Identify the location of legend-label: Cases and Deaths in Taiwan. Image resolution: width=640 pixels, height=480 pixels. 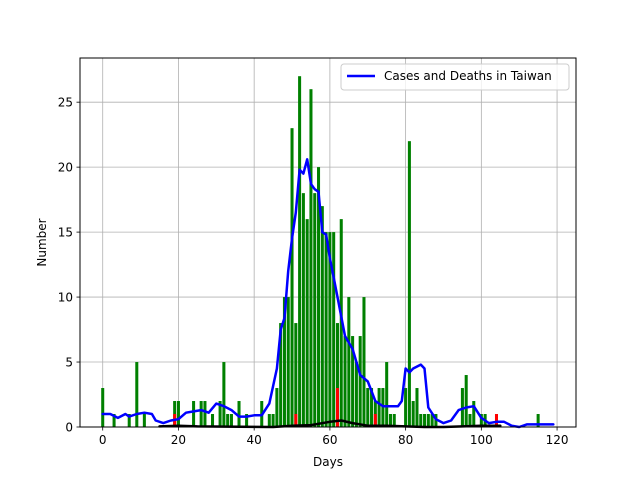
(468, 76).